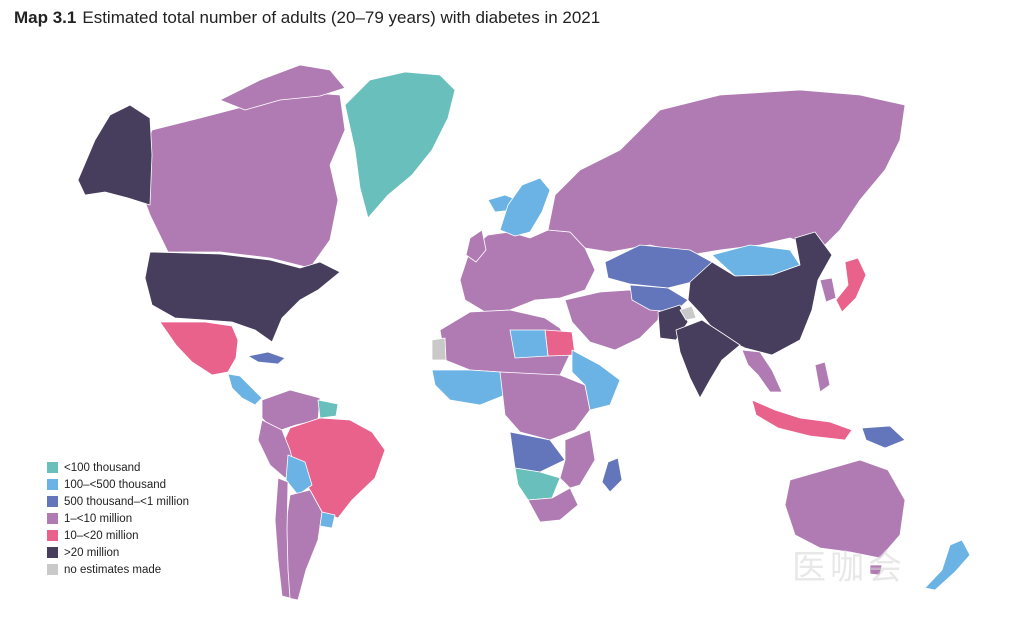 The height and width of the screenshot is (623, 1017). Describe the element at coordinates (560, 343) in the screenshot. I see `region-egypt` at that location.